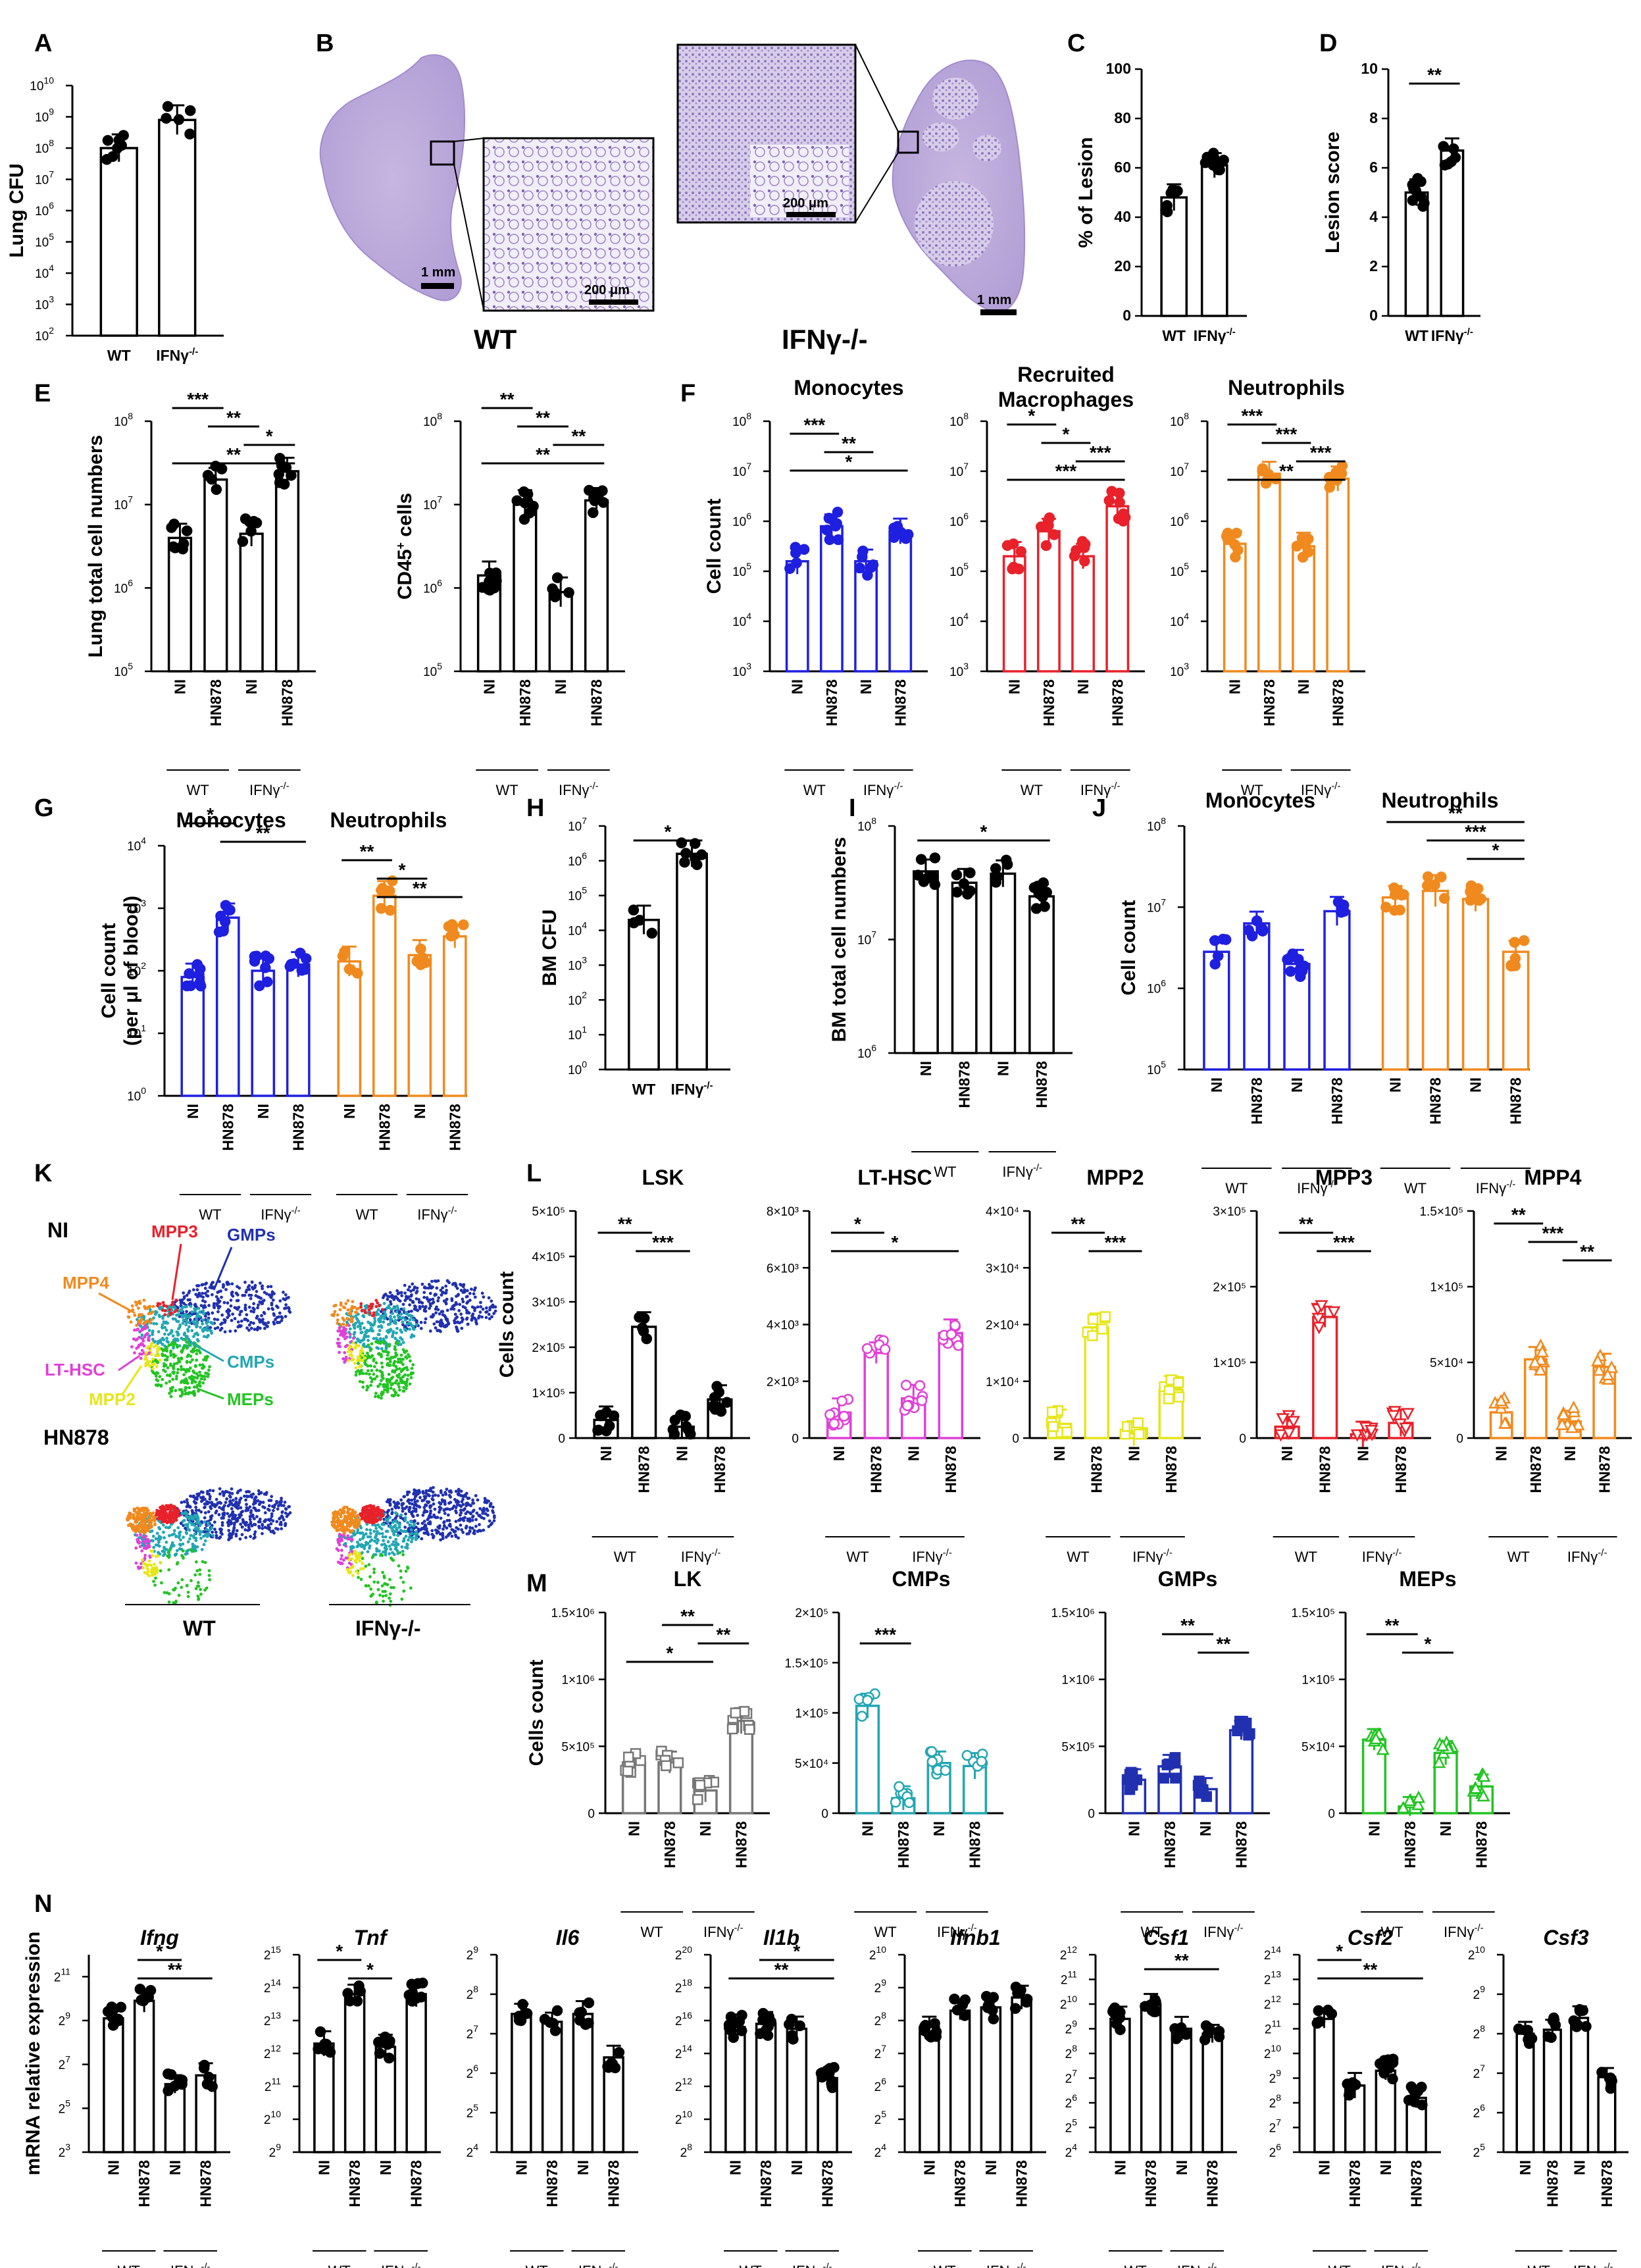 This screenshot has height=2268, width=1641. Describe the element at coordinates (1452, 335) in the screenshot. I see `genotype-label-ifng: IFNγ-/-` at that location.